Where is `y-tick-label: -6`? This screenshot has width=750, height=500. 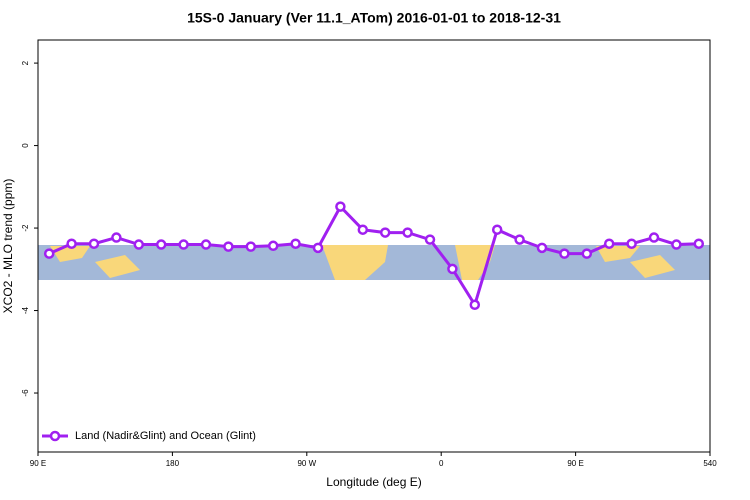 y-tick-label: -6 is located at coordinates (25, 393).